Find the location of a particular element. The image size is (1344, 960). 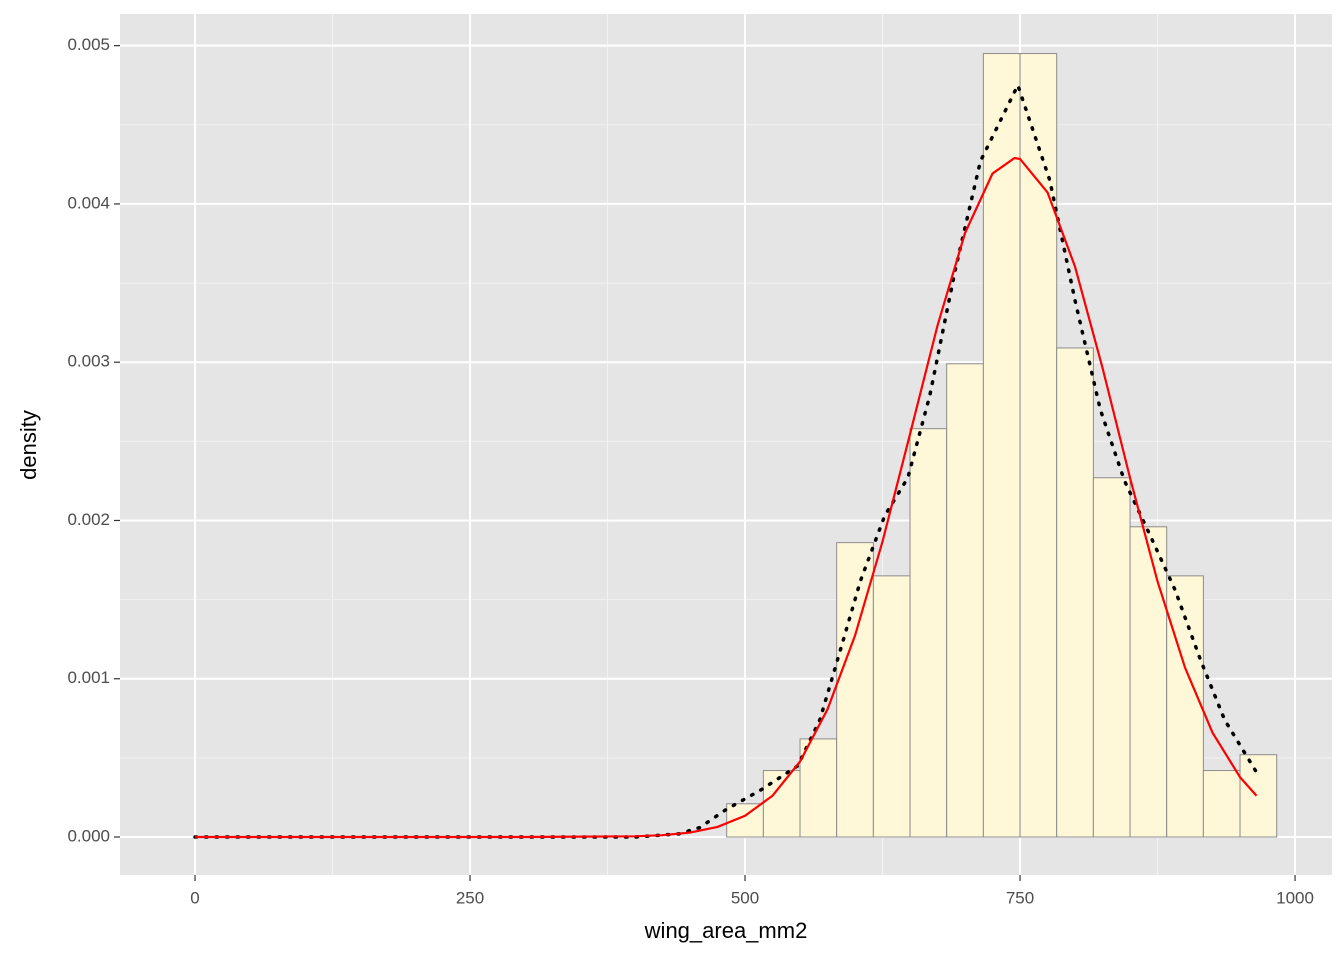

y-tick-label: 0.005 is located at coordinates (88, 44).